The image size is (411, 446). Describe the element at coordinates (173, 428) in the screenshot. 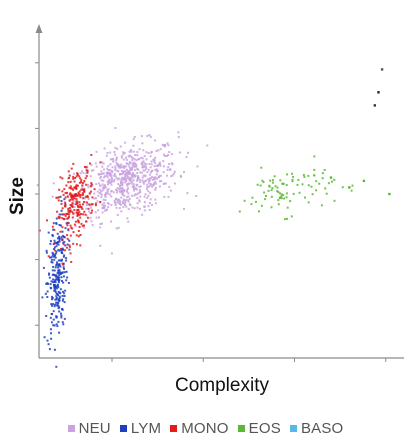

I see `legend-swatch-mono` at that location.